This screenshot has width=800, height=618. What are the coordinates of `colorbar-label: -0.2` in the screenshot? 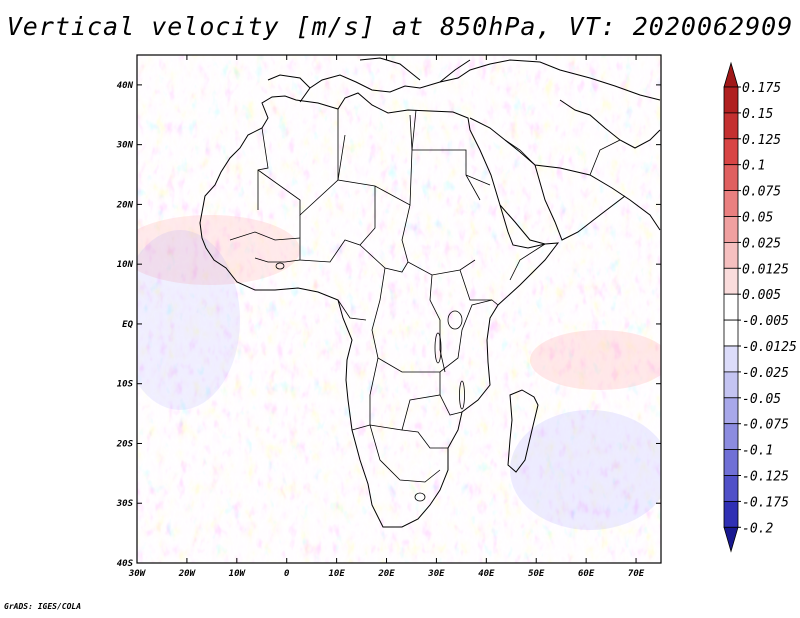 It's located at (757, 528).